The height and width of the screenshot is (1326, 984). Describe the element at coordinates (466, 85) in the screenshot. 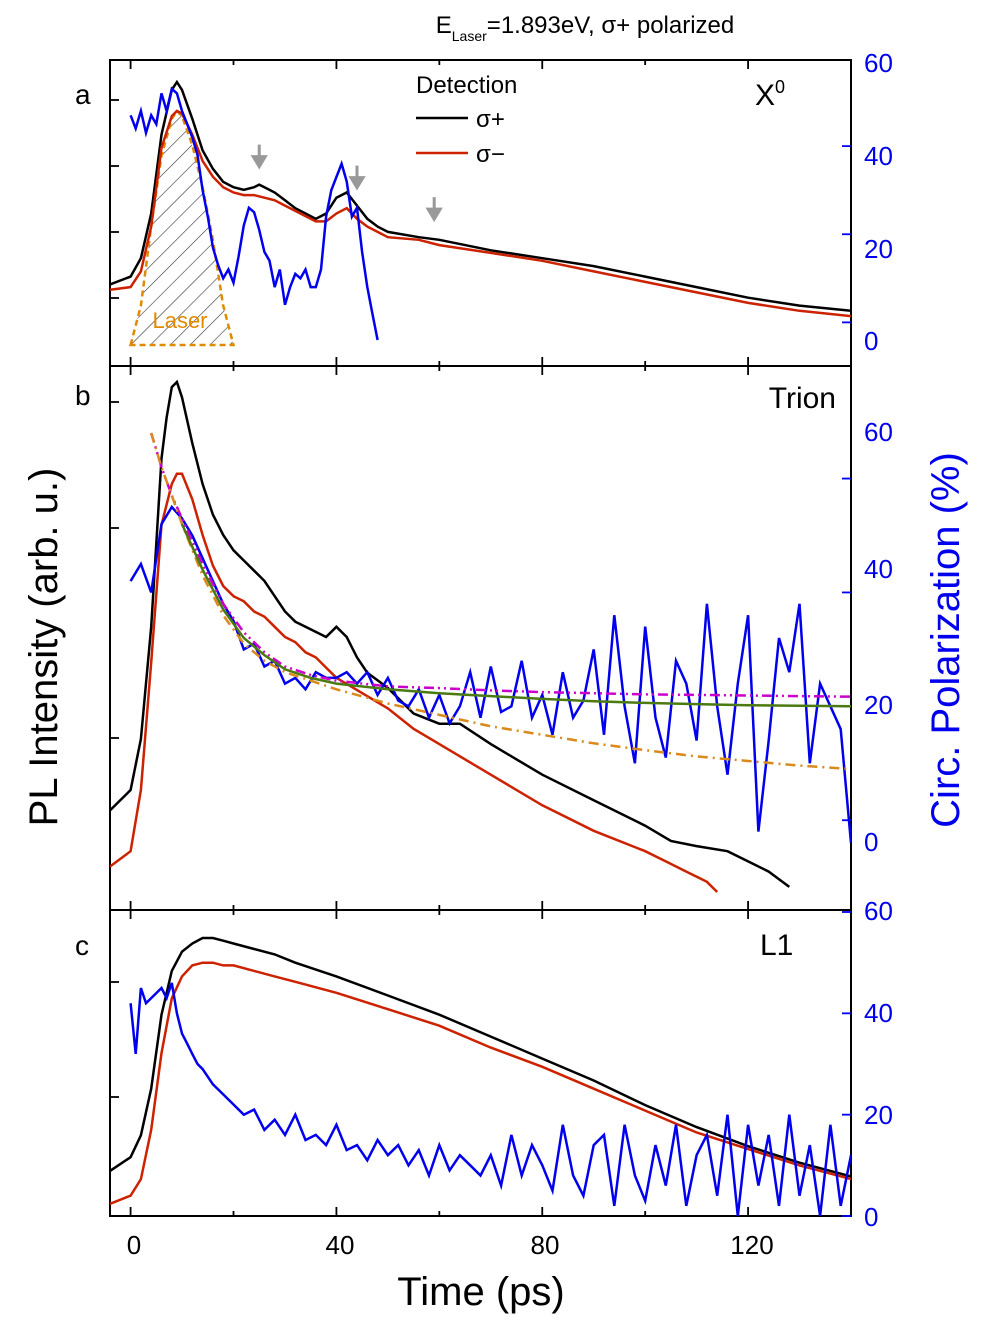

I see `legend-title: Detection` at that location.